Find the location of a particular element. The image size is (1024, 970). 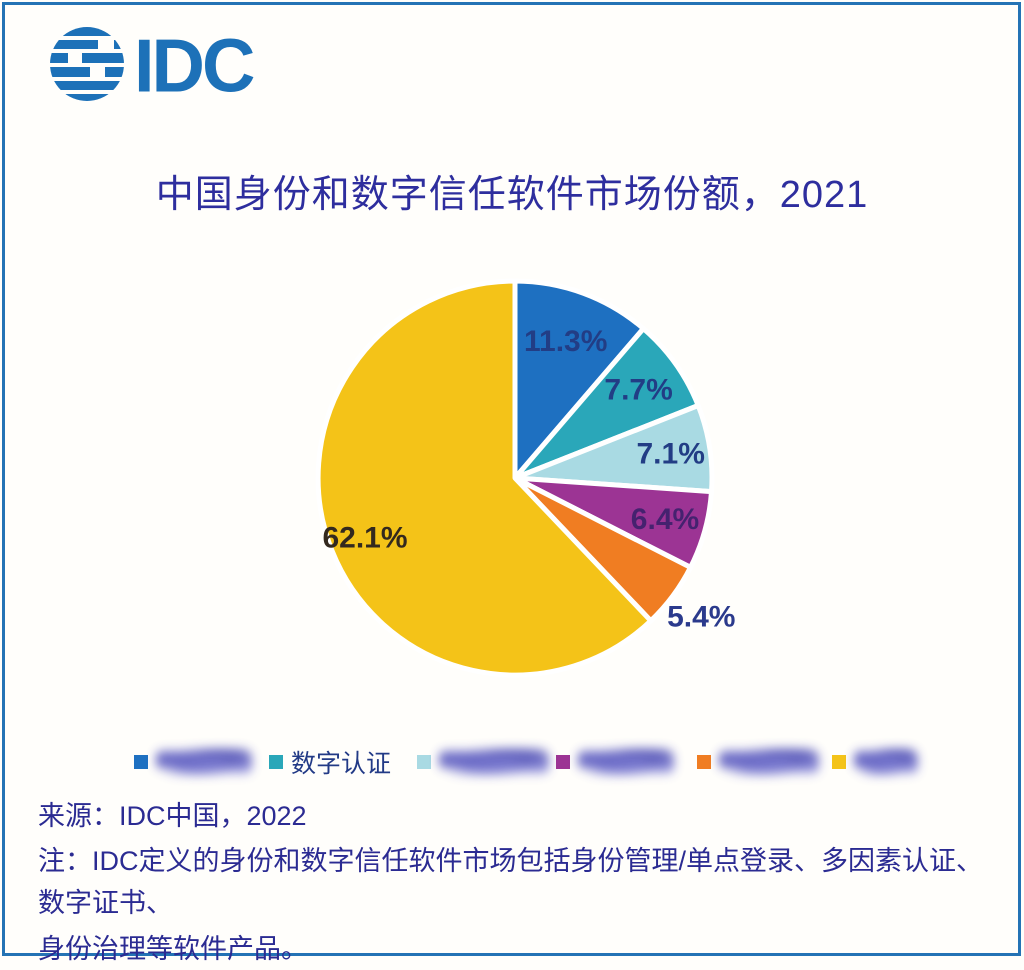

source-line: 来源：IDC中国，2022 is located at coordinates (172, 816).